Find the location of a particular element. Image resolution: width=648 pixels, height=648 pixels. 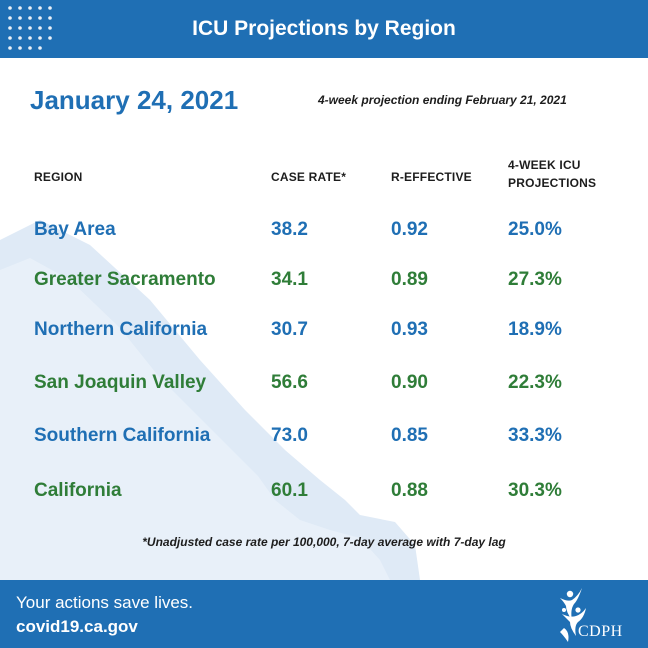

case-rate-value: 73.0 is located at coordinates (289, 435).